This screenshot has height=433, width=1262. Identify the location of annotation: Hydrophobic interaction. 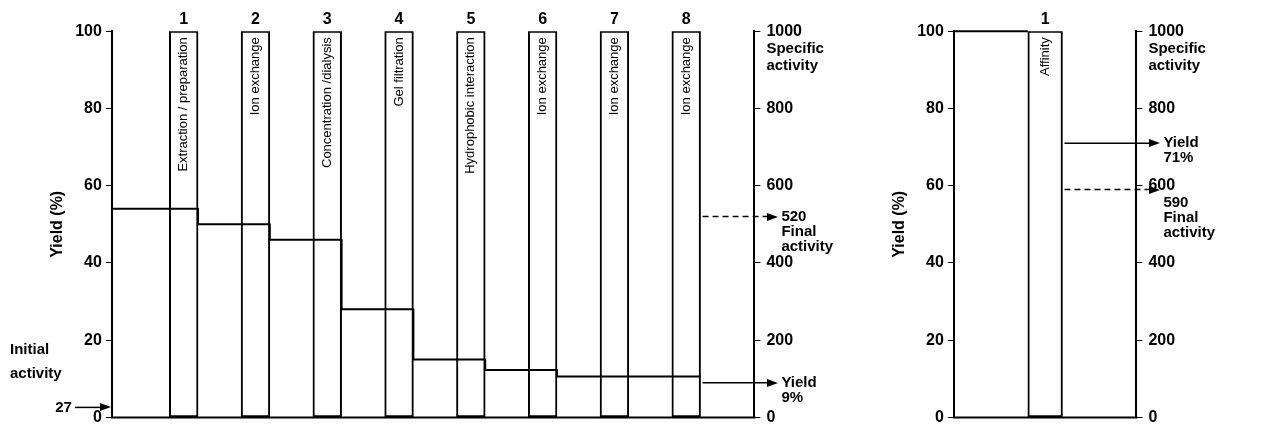
(470, 105).